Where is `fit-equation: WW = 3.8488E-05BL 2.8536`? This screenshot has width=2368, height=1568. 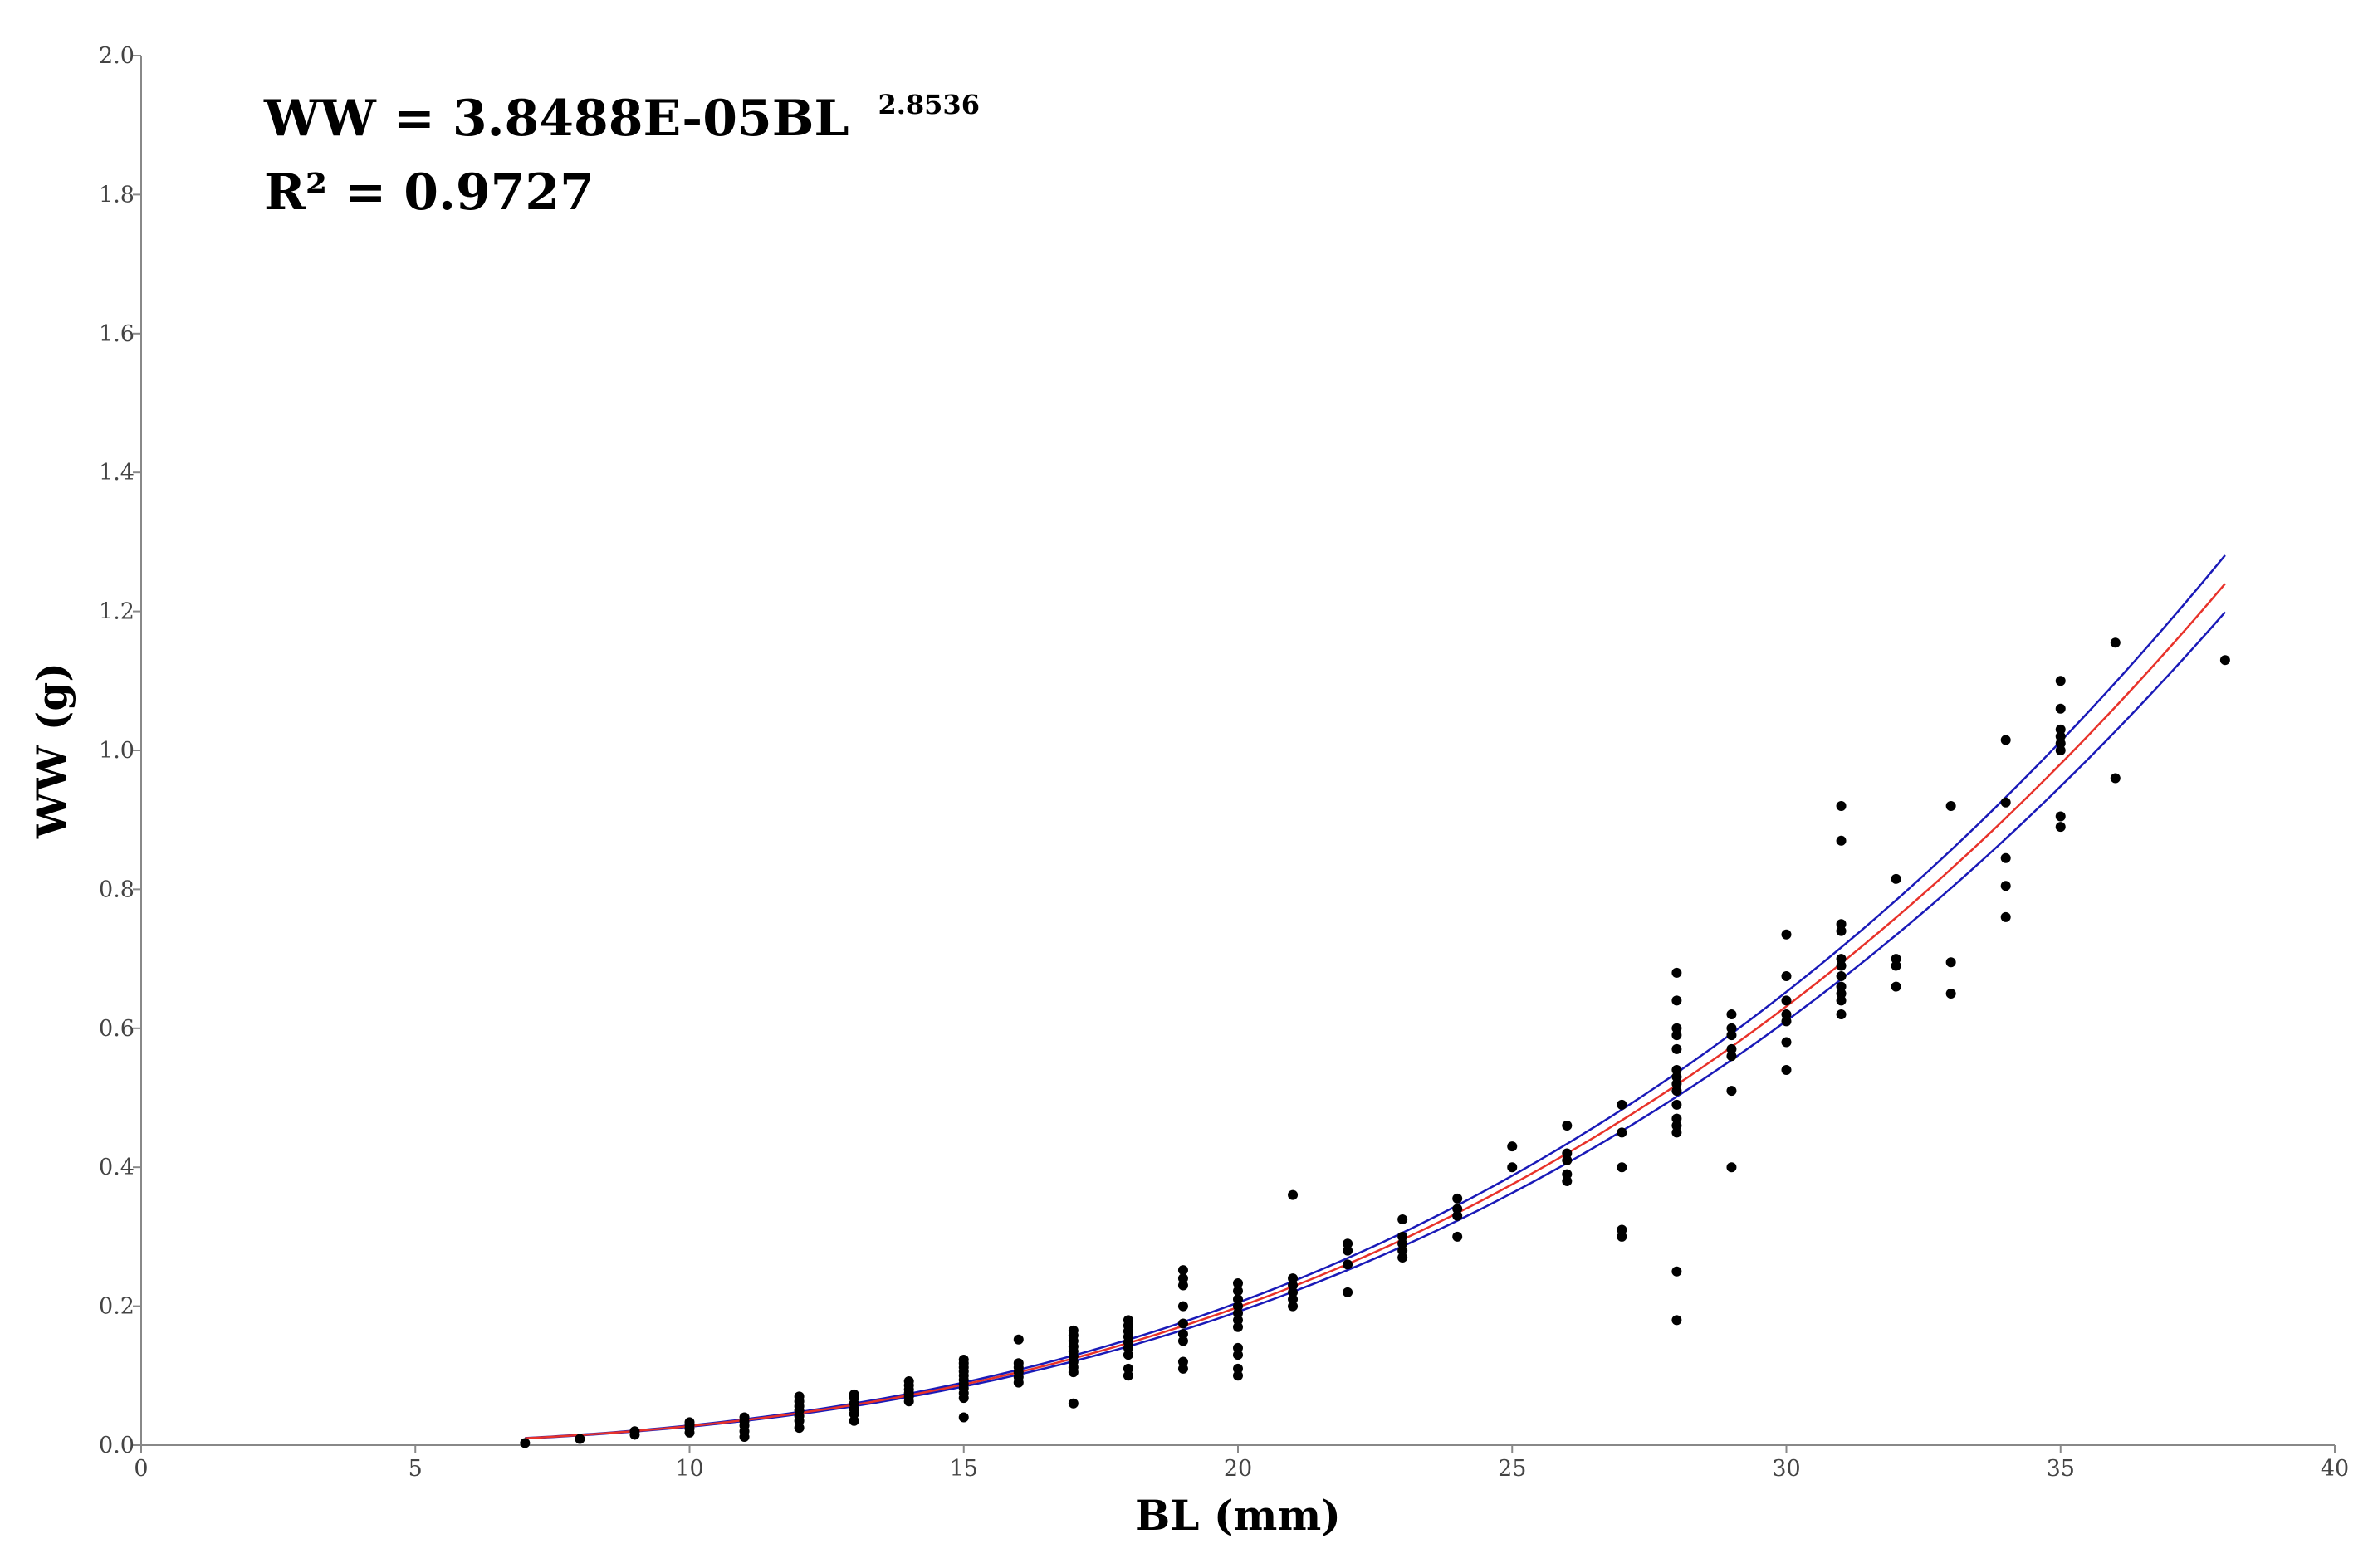
fit-equation: WW = 3.8488E-05BL 2.8536 is located at coordinates (621, 119).